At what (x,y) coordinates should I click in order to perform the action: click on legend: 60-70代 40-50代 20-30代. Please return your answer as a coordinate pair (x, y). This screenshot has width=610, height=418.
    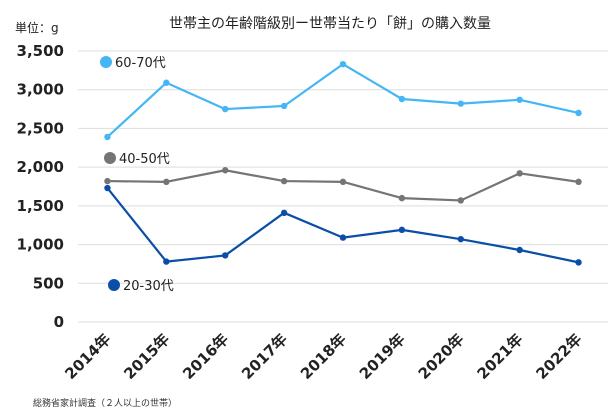
    Looking at the image, I should click on (137, 175).